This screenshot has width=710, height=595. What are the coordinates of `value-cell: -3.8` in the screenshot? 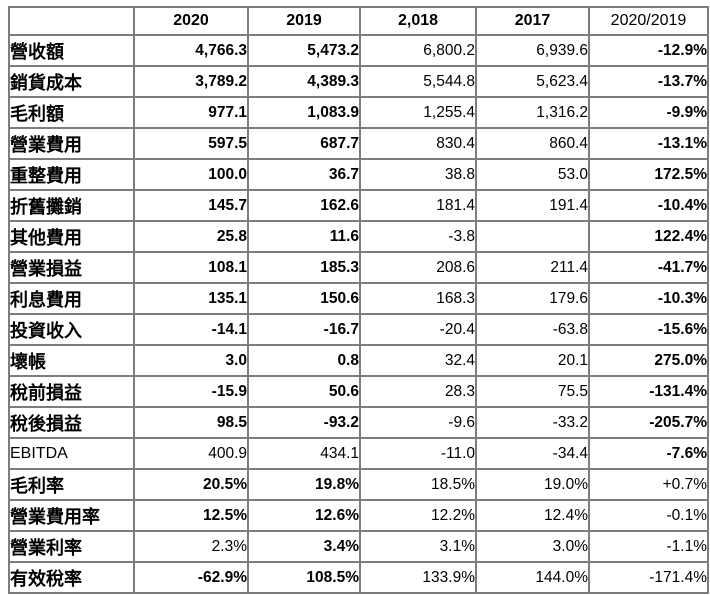 It's located at (418, 236).